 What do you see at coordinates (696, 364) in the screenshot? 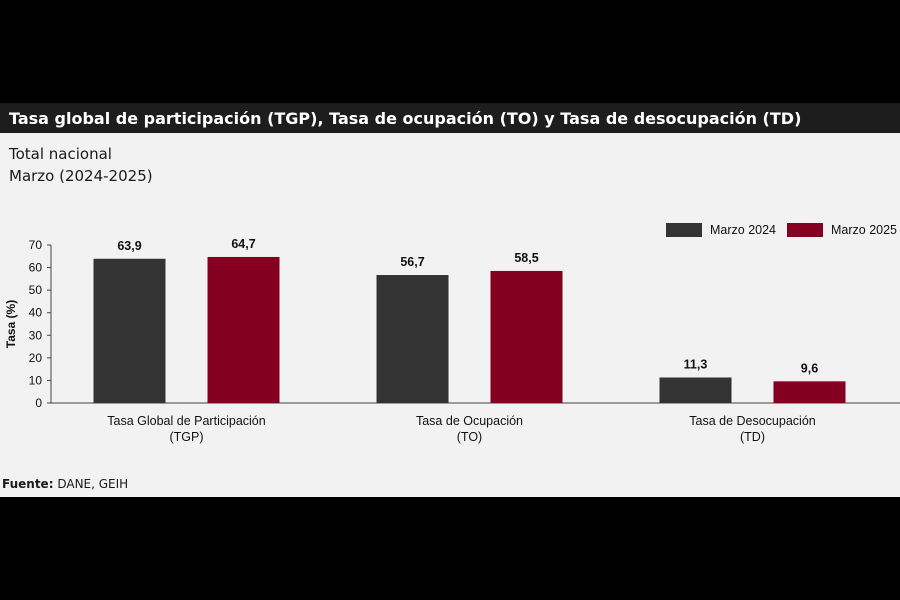
I see `bar-value-label-2024-2: 11,3` at bounding box center [696, 364].